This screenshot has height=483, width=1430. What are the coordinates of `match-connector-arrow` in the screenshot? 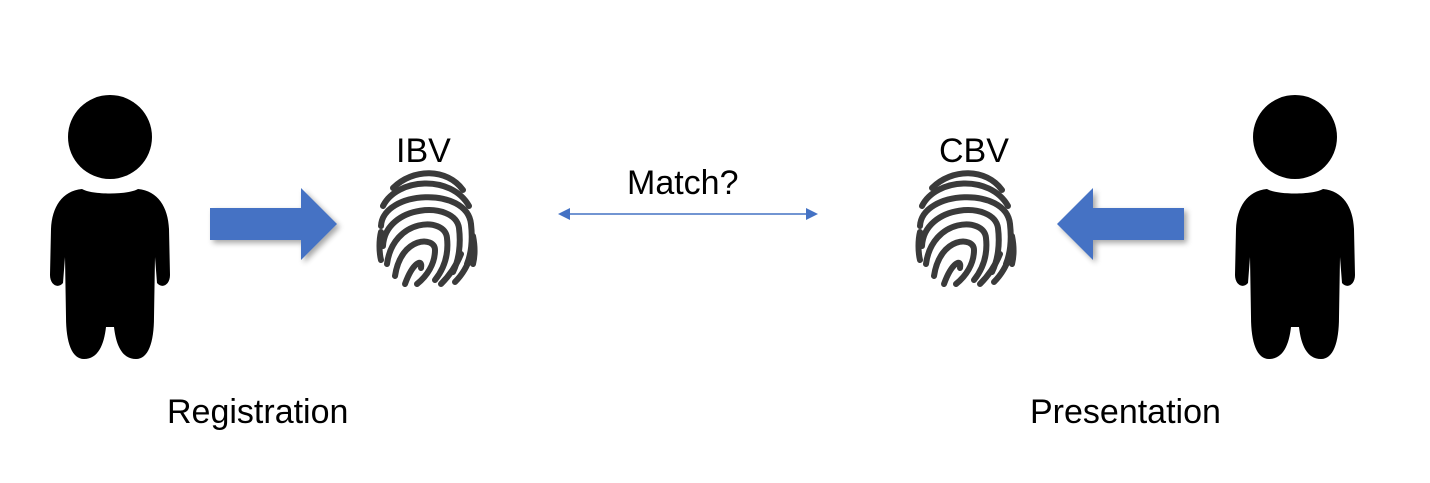 It's located at (688, 214).